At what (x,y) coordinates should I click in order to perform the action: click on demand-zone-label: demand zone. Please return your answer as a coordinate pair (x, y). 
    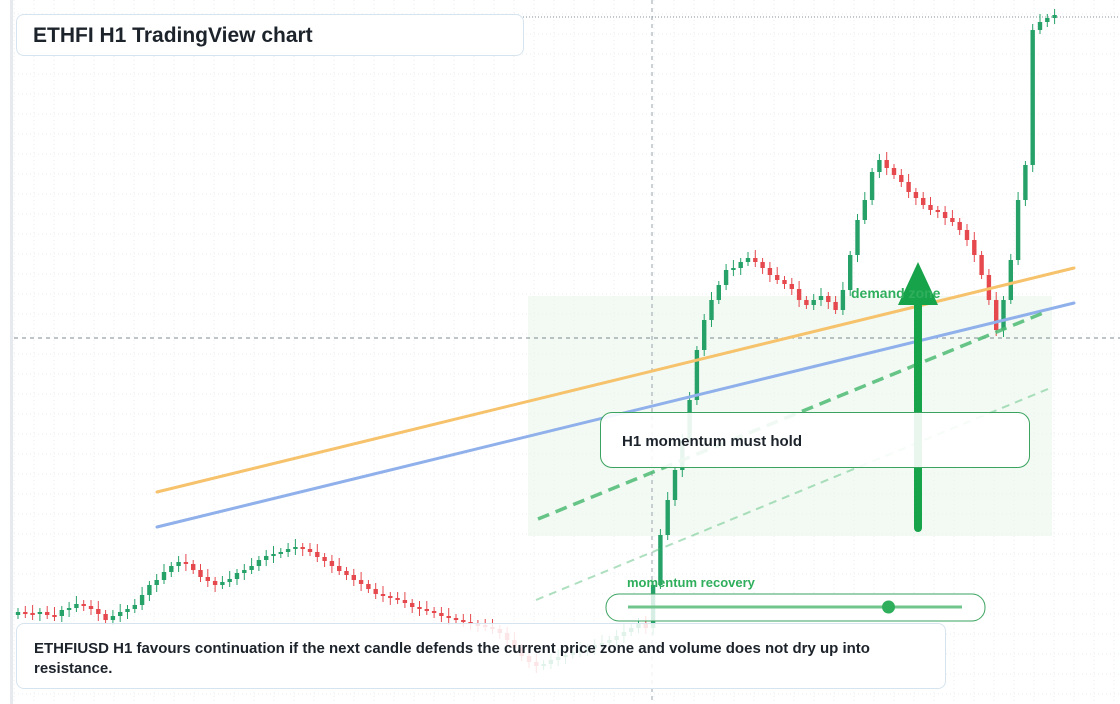
    Looking at the image, I should click on (896, 293).